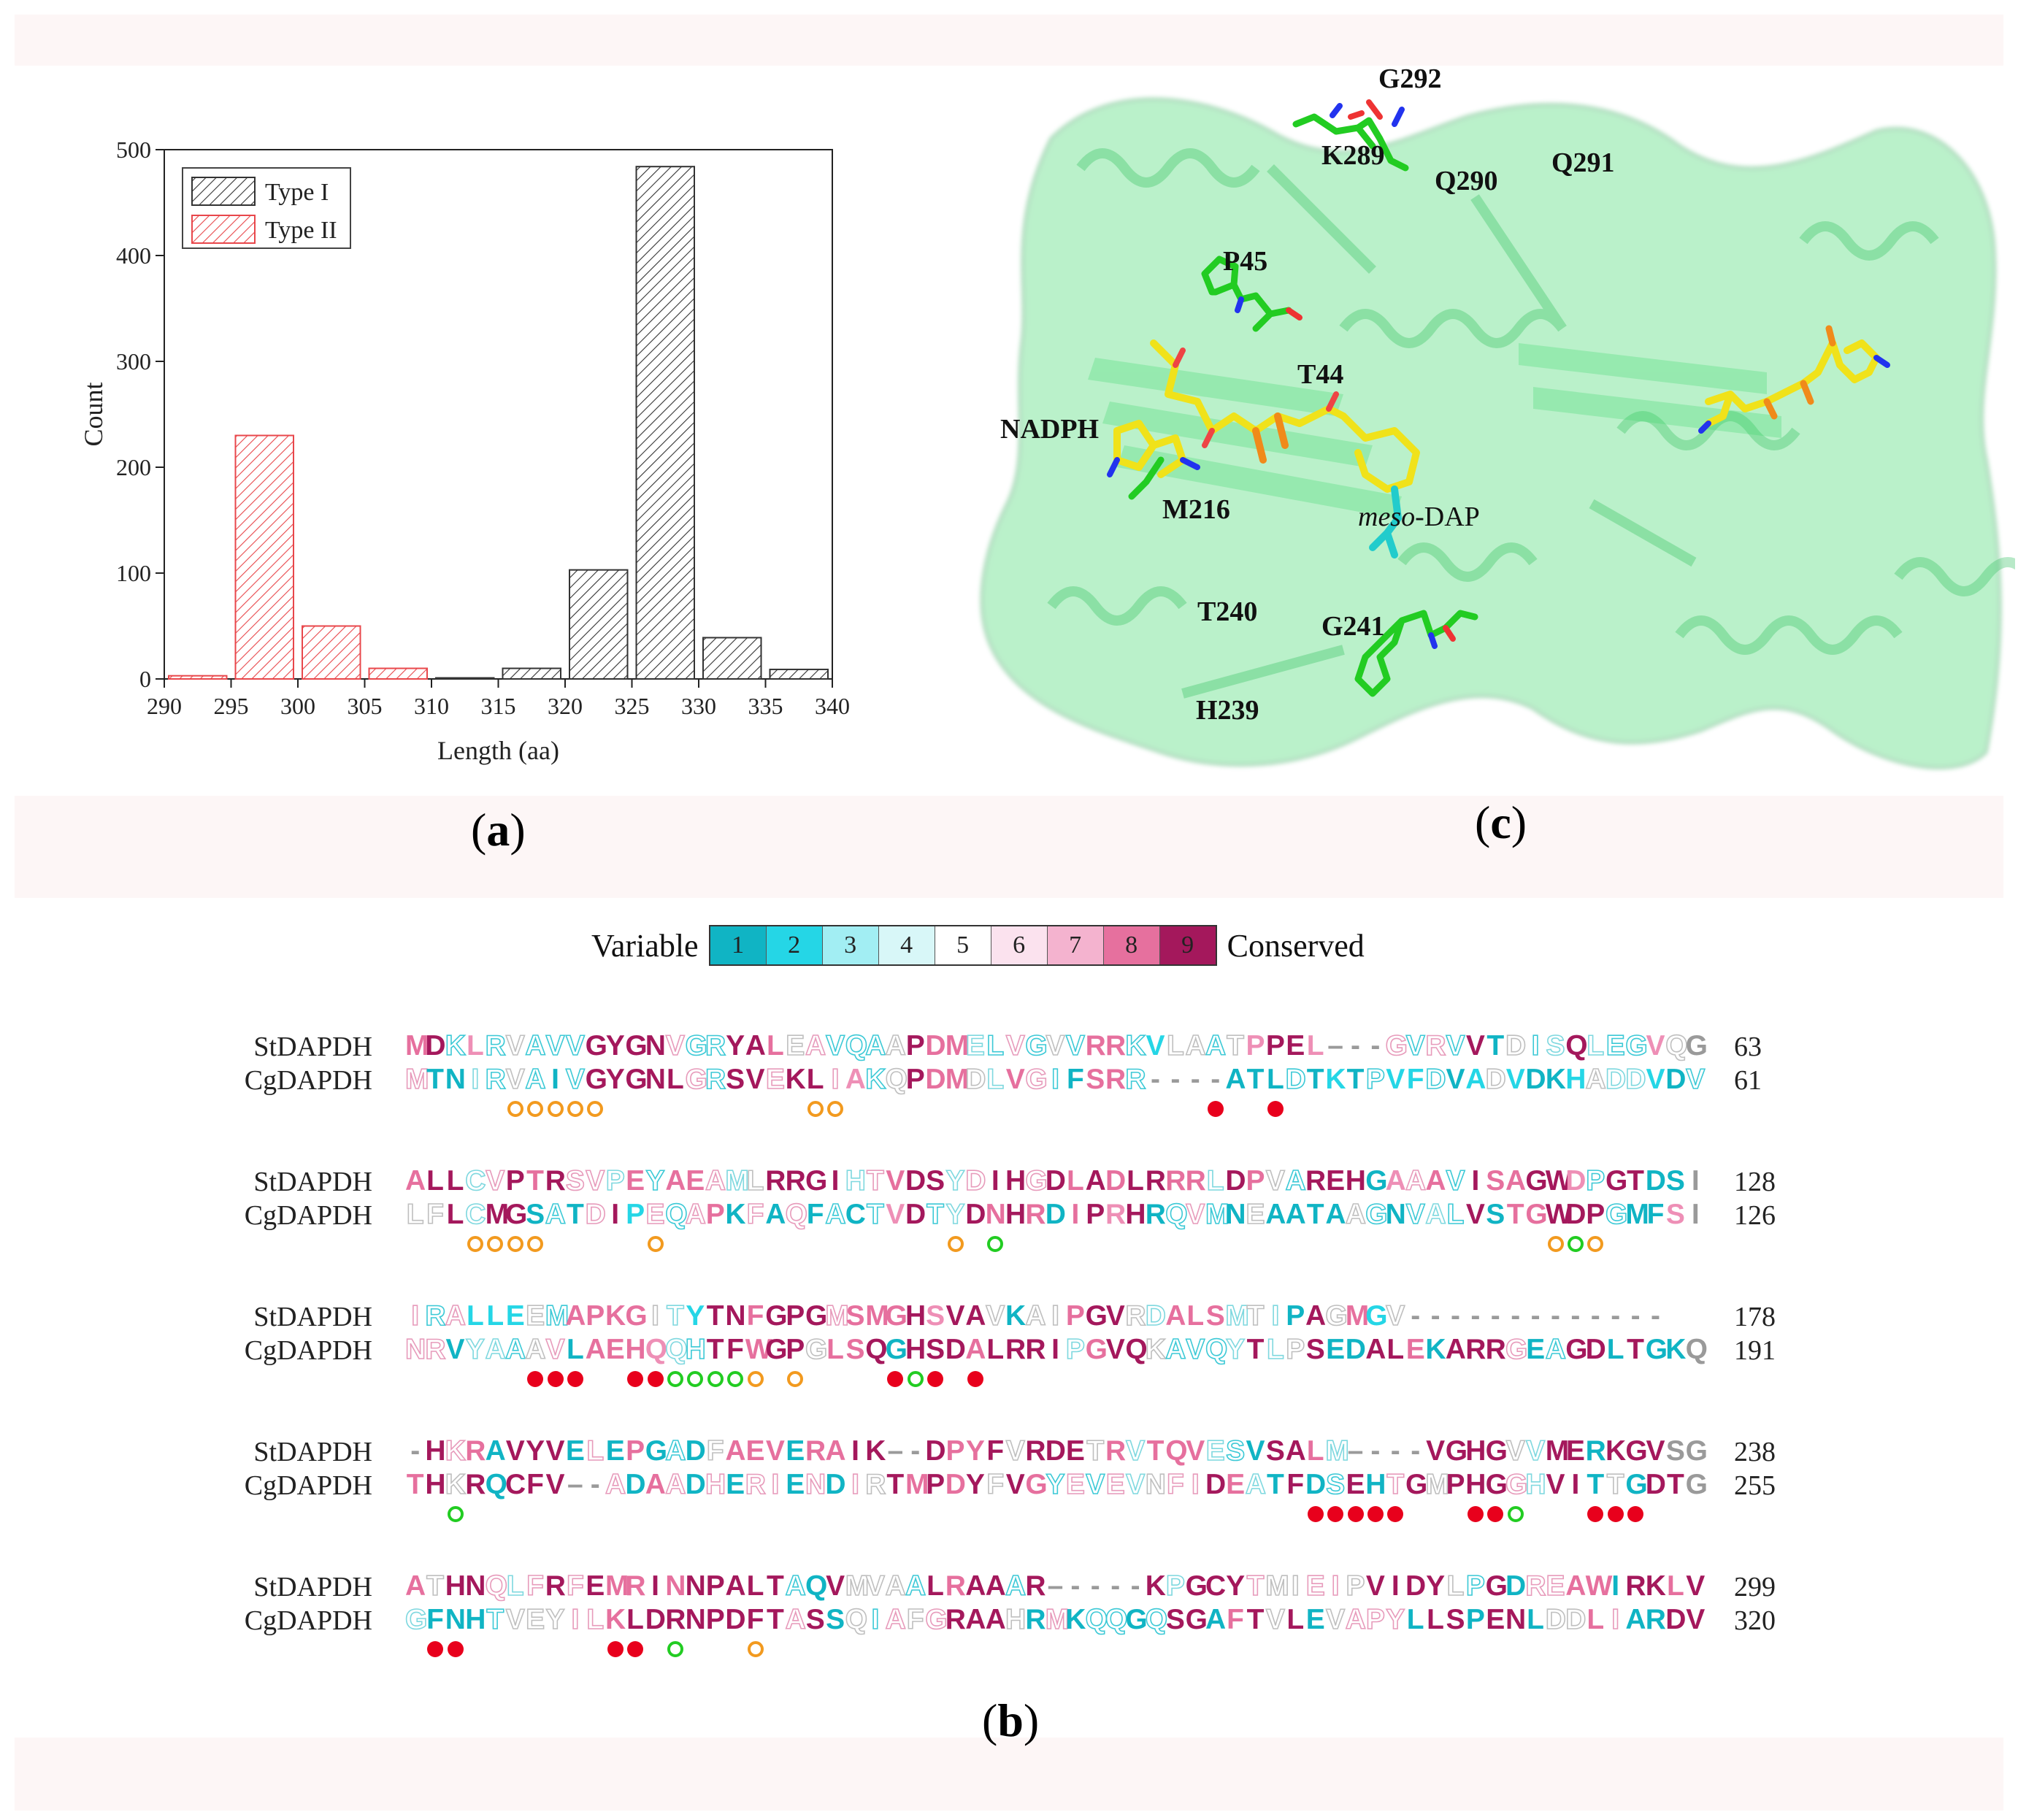  Describe the element at coordinates (301, 230) in the screenshot. I see `legend-label: Type II` at that location.